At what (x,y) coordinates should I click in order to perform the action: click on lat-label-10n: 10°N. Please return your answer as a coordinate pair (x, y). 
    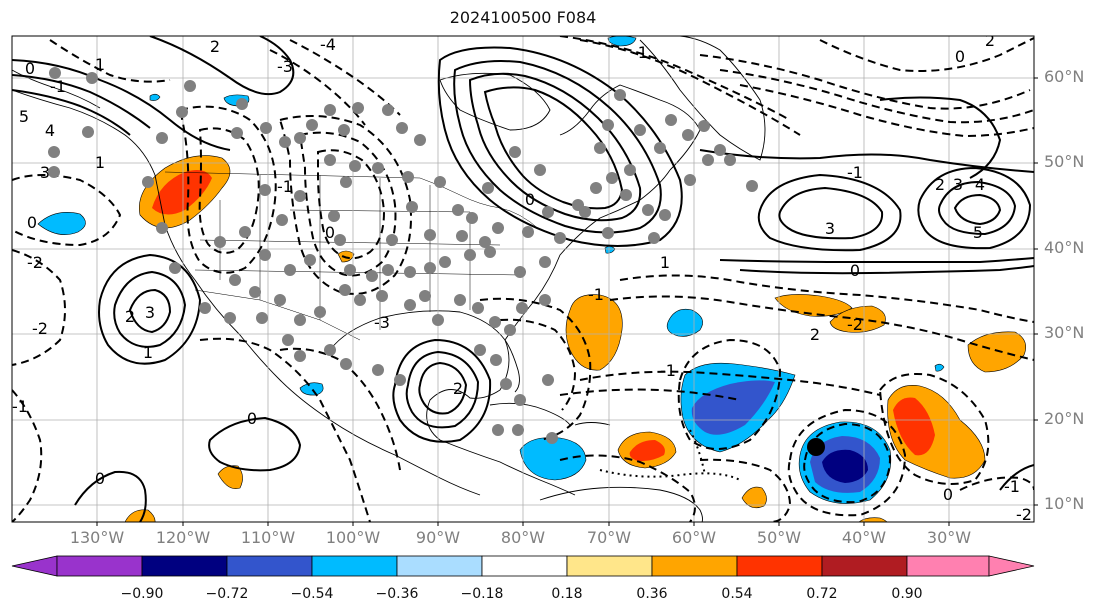
    Looking at the image, I should click on (1064, 503).